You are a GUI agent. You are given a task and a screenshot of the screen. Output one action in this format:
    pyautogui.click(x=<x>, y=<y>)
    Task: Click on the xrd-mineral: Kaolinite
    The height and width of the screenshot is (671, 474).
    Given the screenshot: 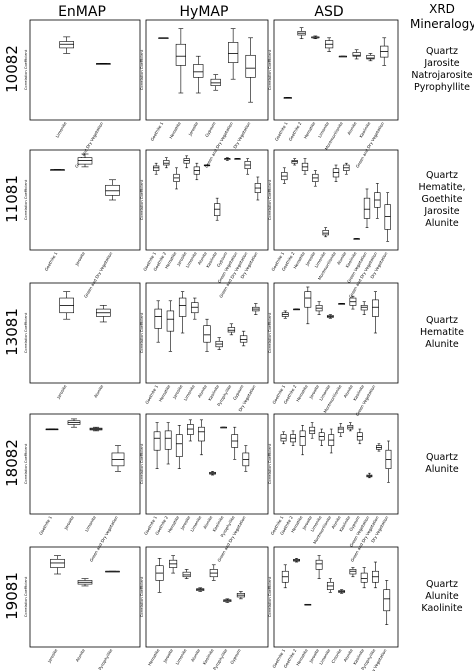 What is the action you would take?
    pyautogui.click(x=442, y=608)
    